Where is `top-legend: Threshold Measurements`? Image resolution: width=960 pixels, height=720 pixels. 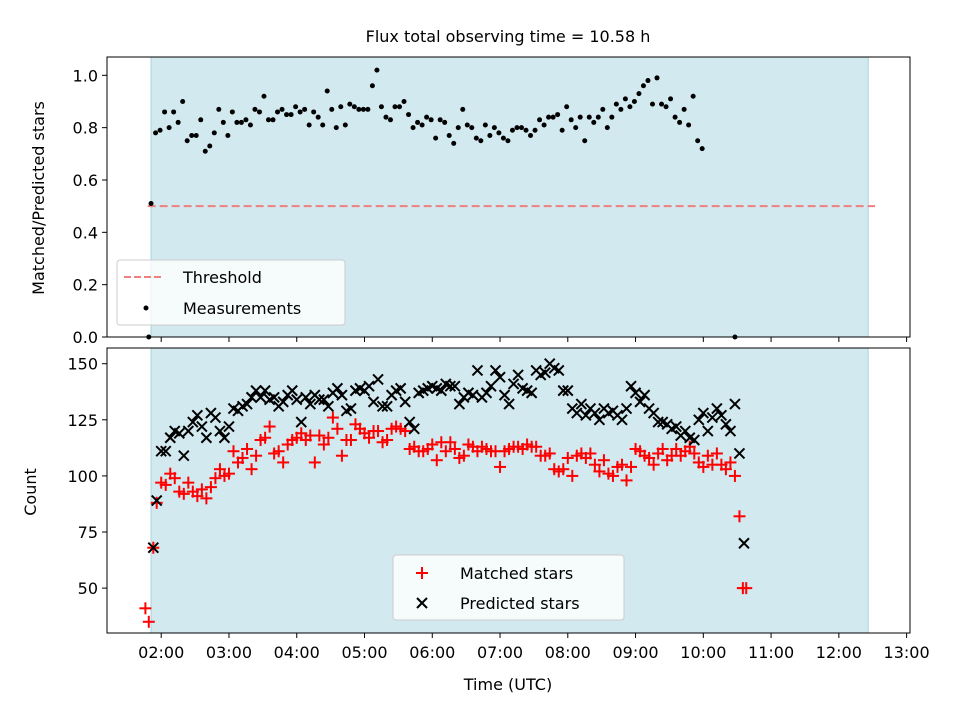 top-legend: Threshold Measurements is located at coordinates (231, 292).